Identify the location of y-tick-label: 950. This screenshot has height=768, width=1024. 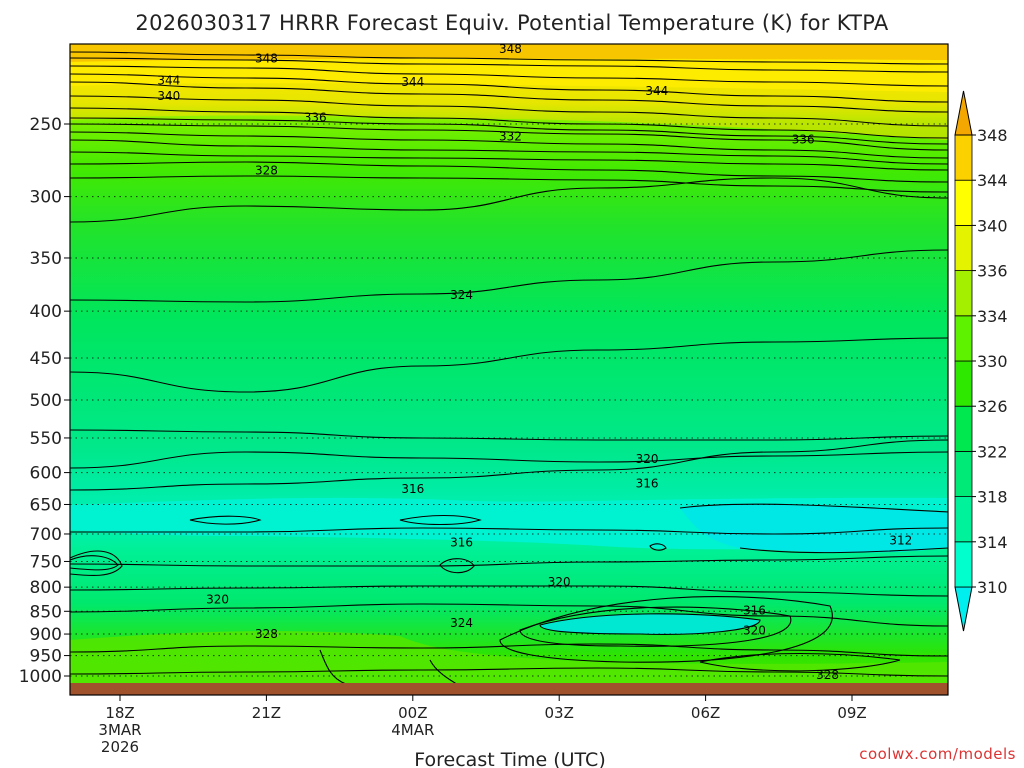
(46, 657).